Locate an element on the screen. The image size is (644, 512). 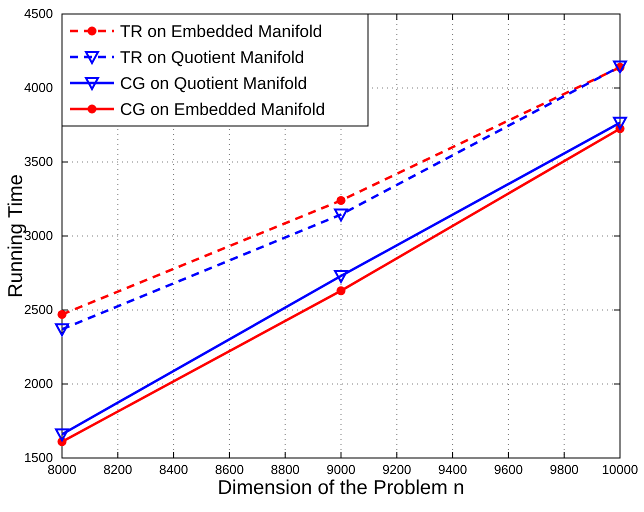
x-tick-label: 10000 is located at coordinates (620, 469).